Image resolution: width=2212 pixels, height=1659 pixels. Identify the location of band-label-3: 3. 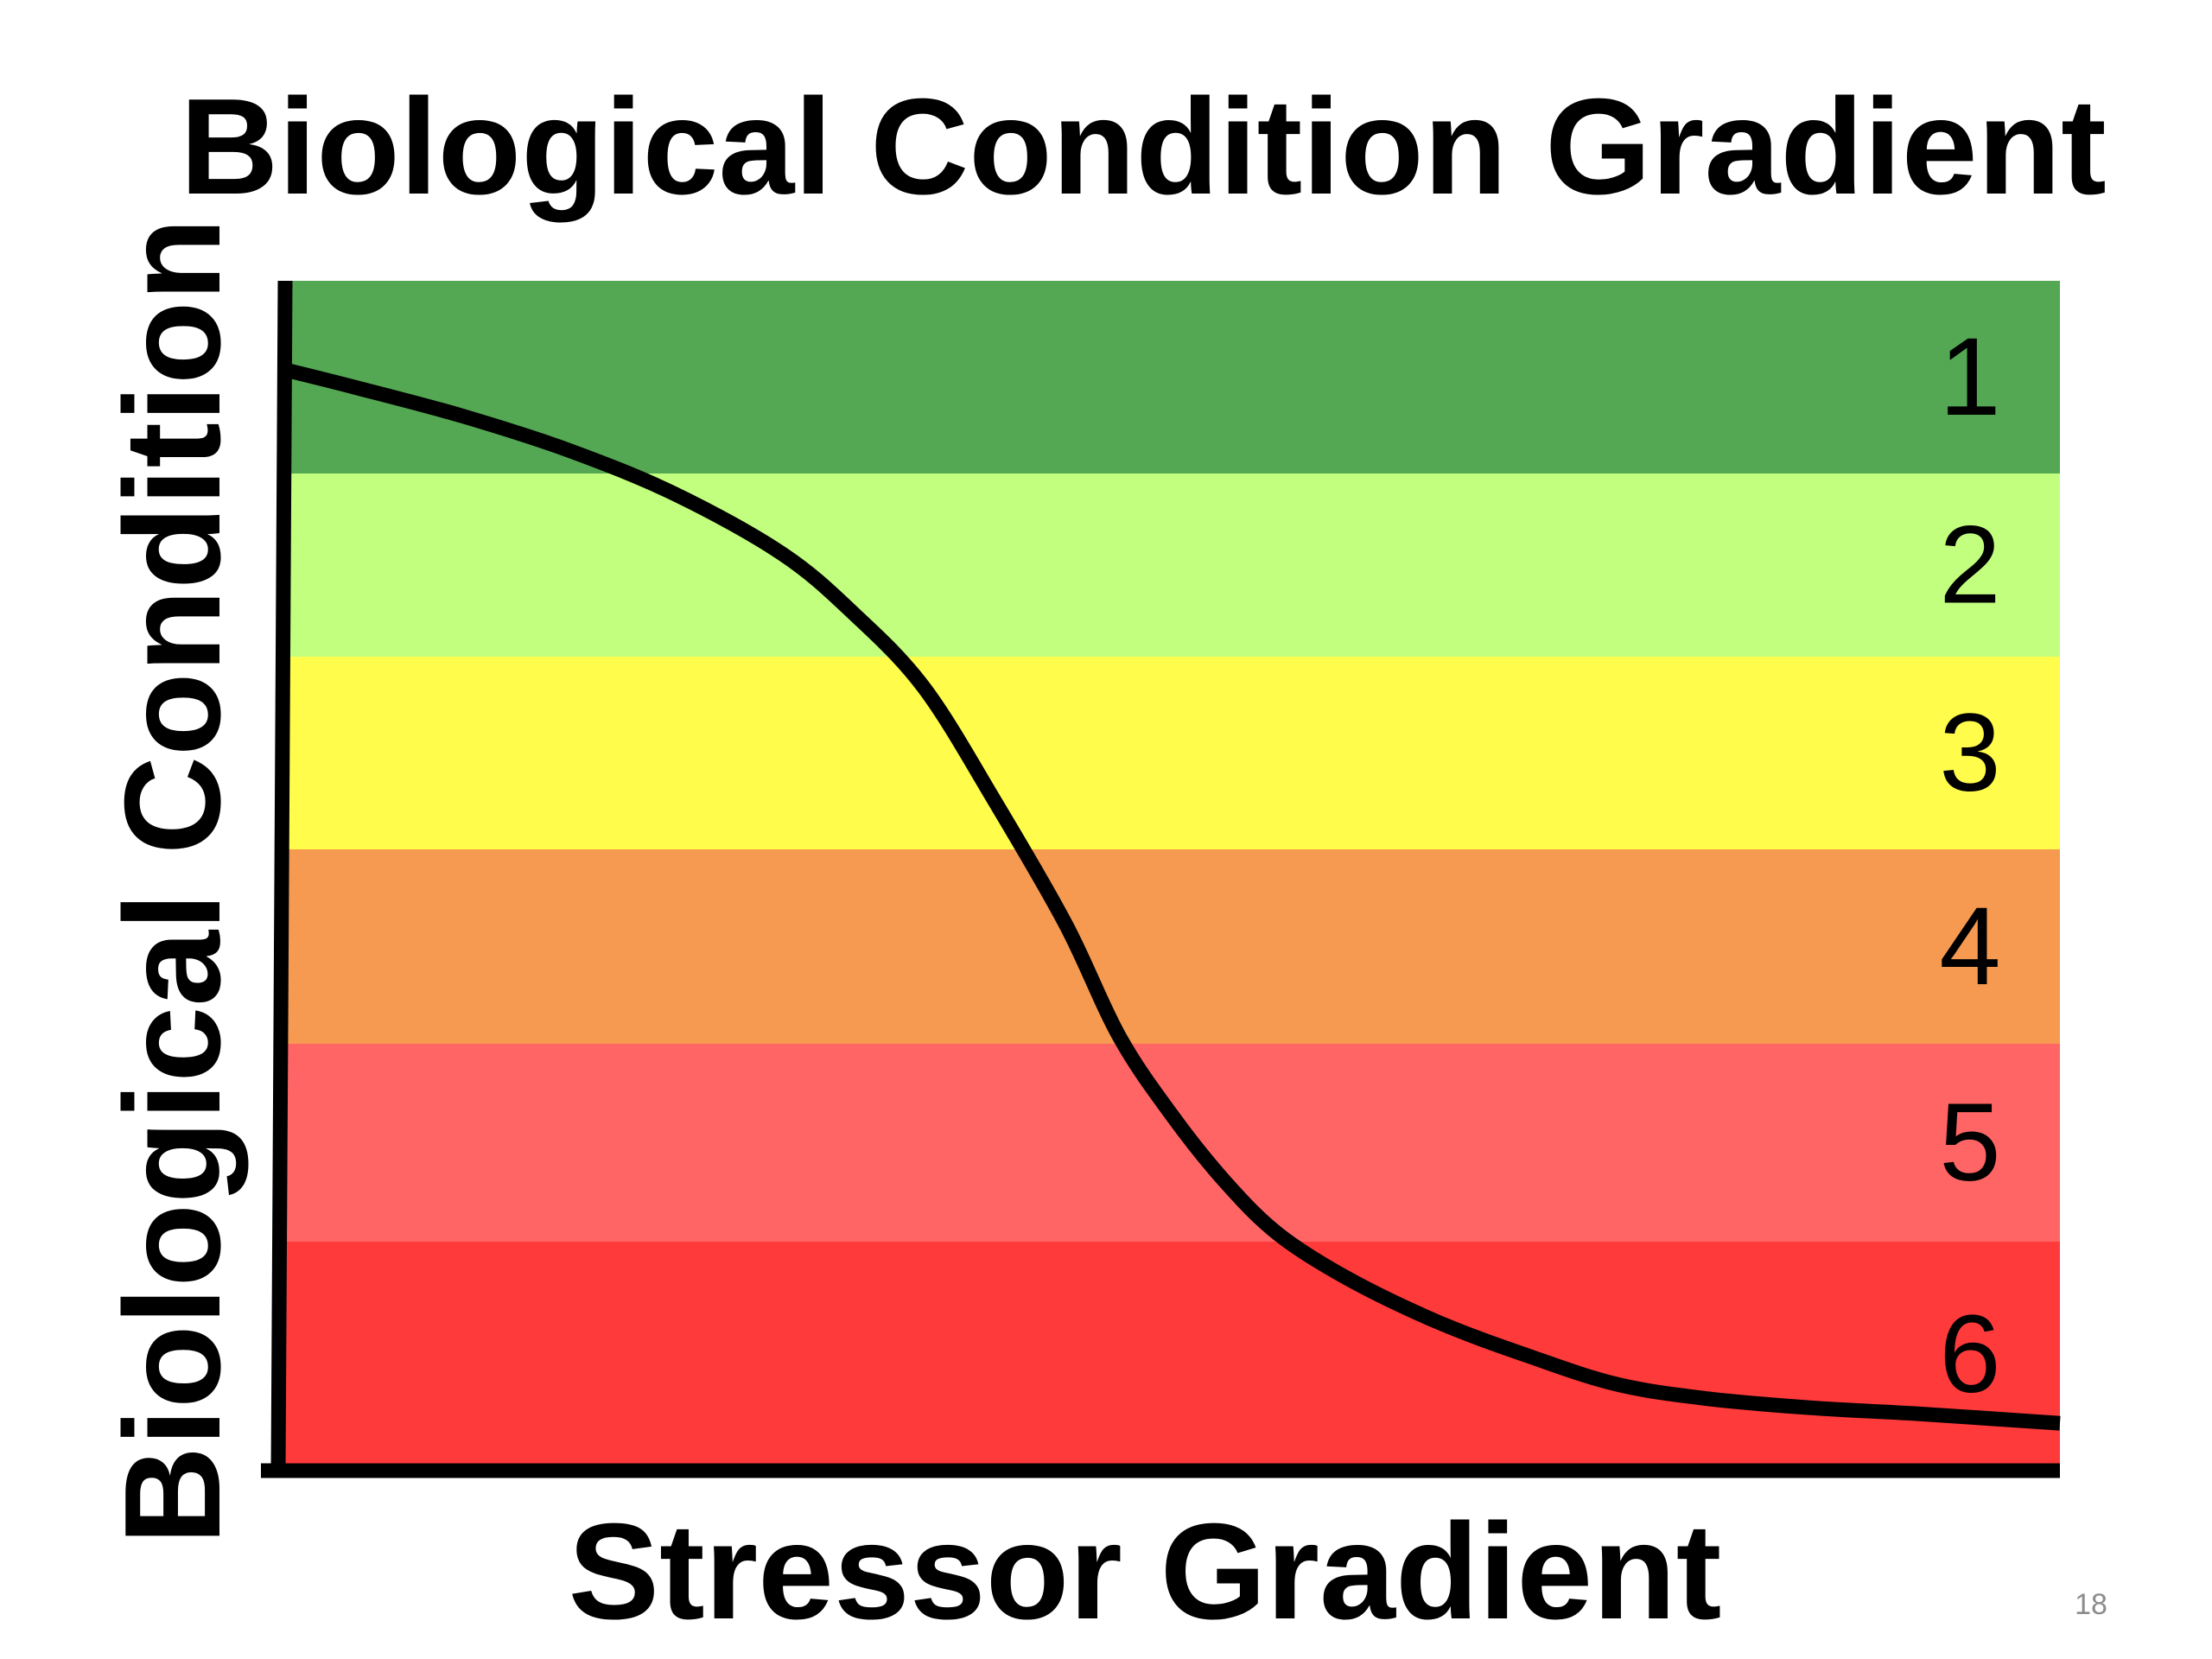
(1970, 753).